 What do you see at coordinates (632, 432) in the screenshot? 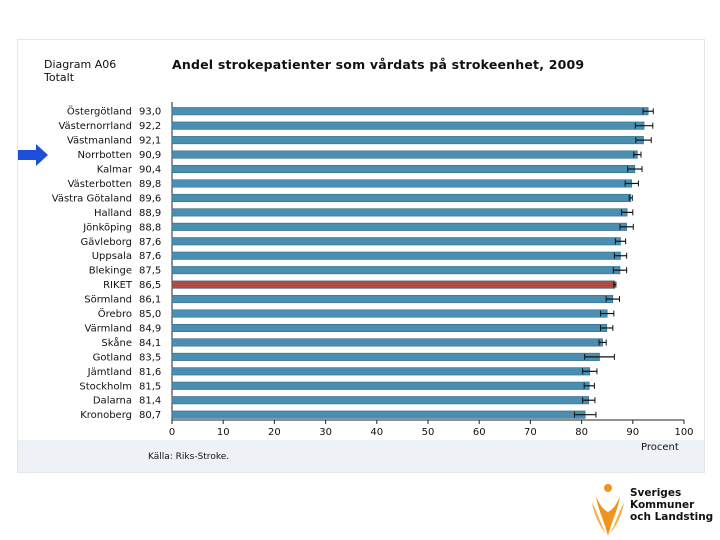
I see `x-tick-label: 90` at bounding box center [632, 432].